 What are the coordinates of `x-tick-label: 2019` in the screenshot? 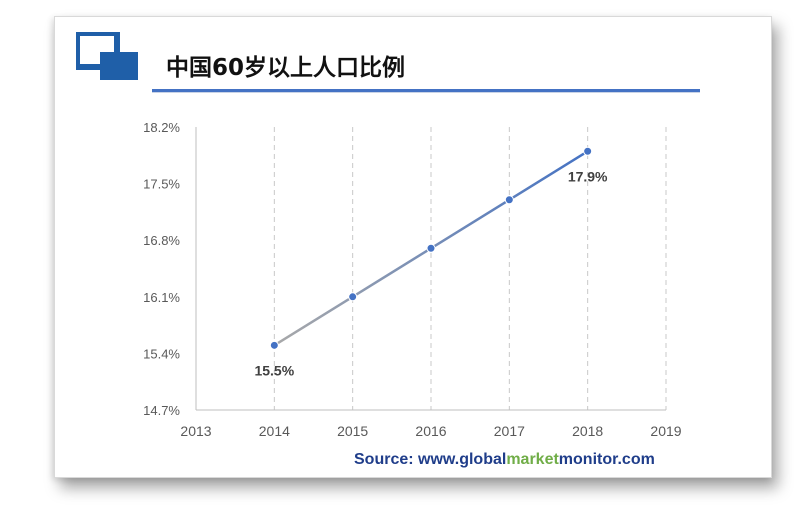 It's located at (665, 431).